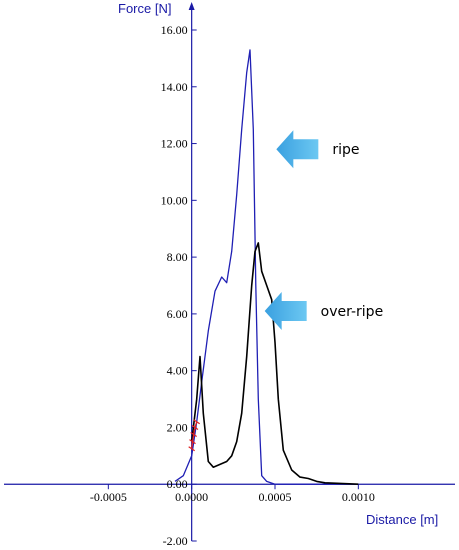 The height and width of the screenshot is (550, 459). I want to click on x-axis-title: Distance [m], so click(402, 519).